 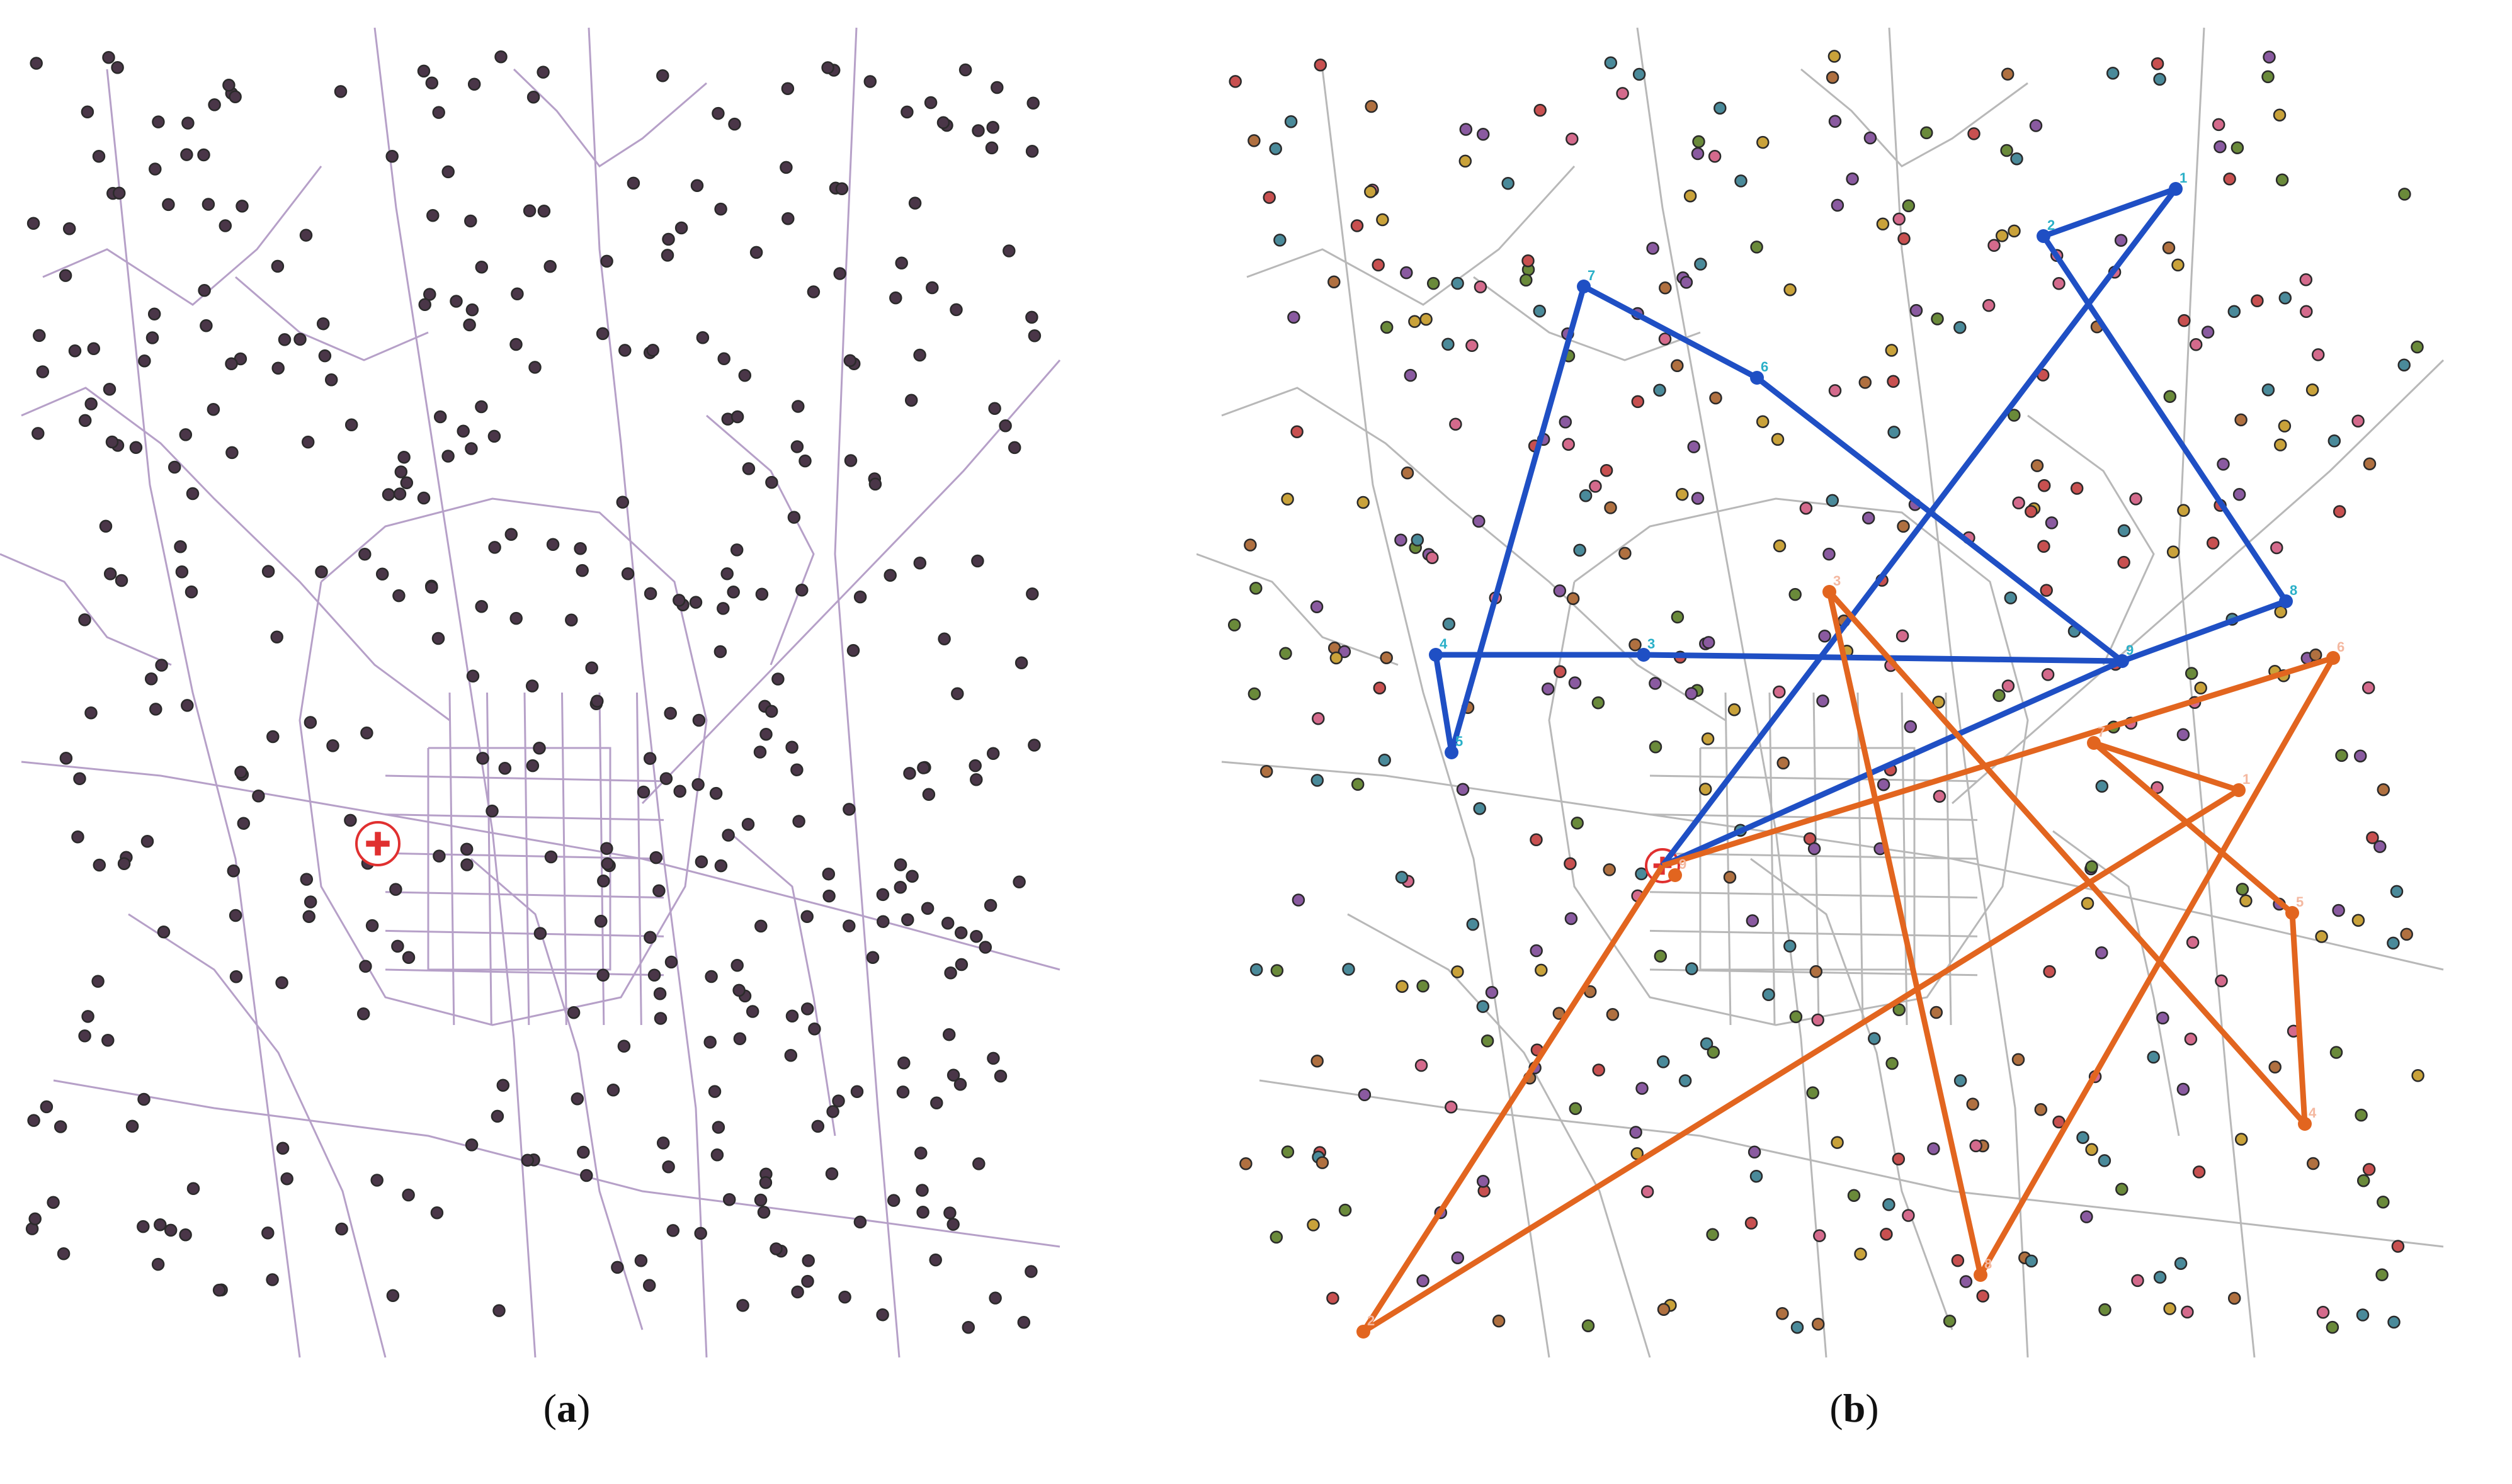 What do you see at coordinates (1436, 655) in the screenshot?
I see `blue-route-stop` at bounding box center [1436, 655].